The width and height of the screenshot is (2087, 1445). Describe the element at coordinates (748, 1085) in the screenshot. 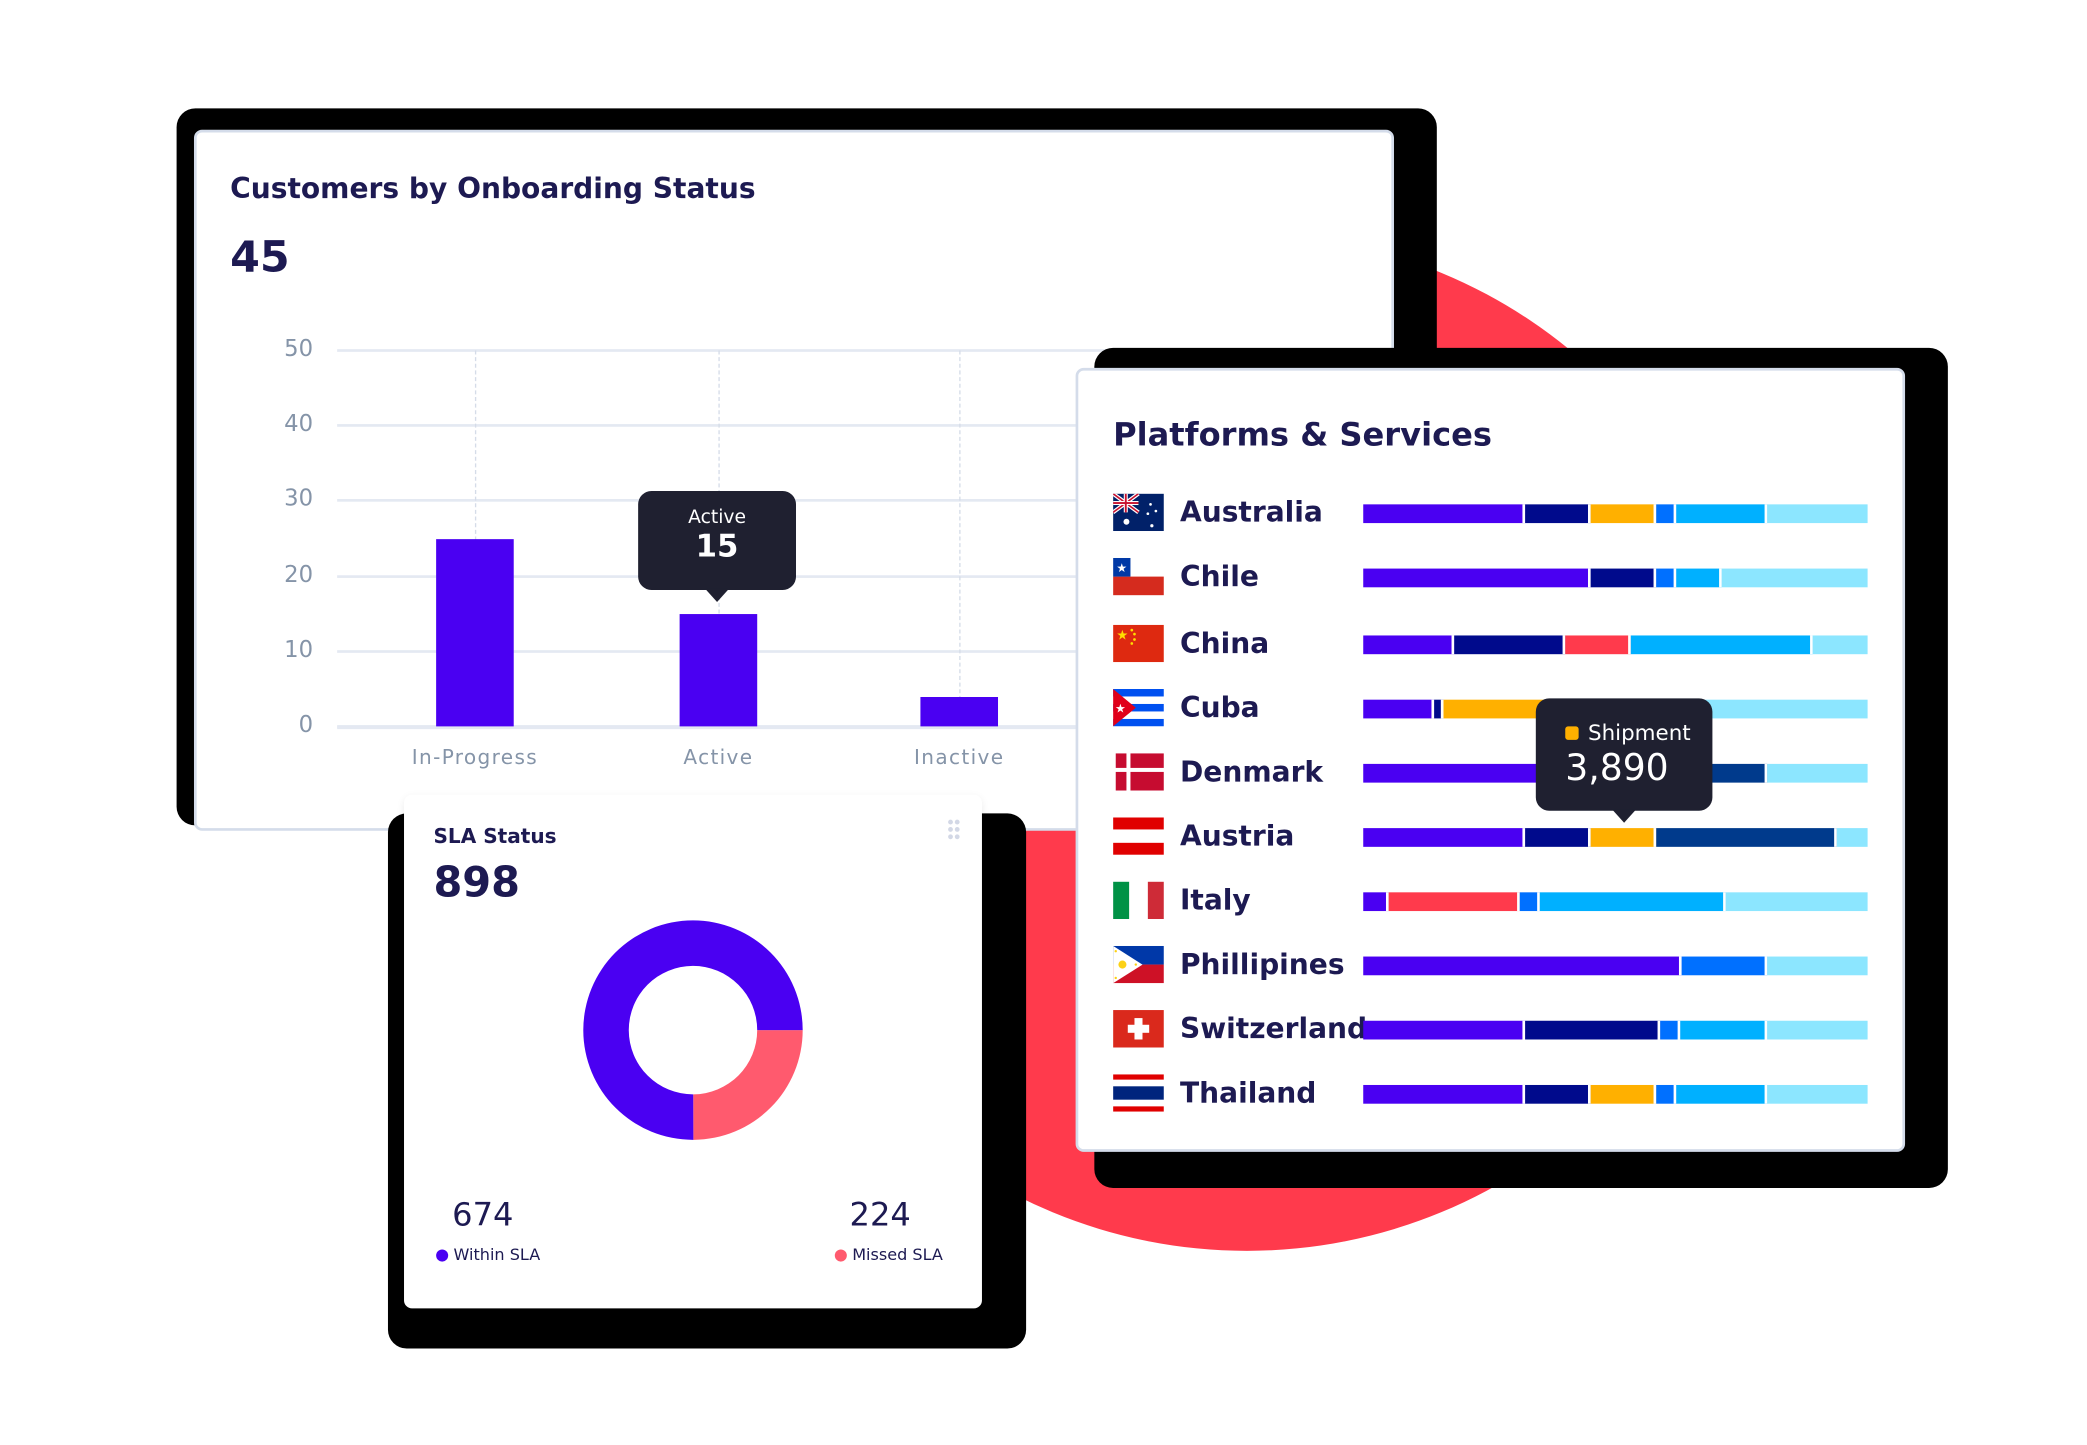

I see `donut-slice-missed` at that location.